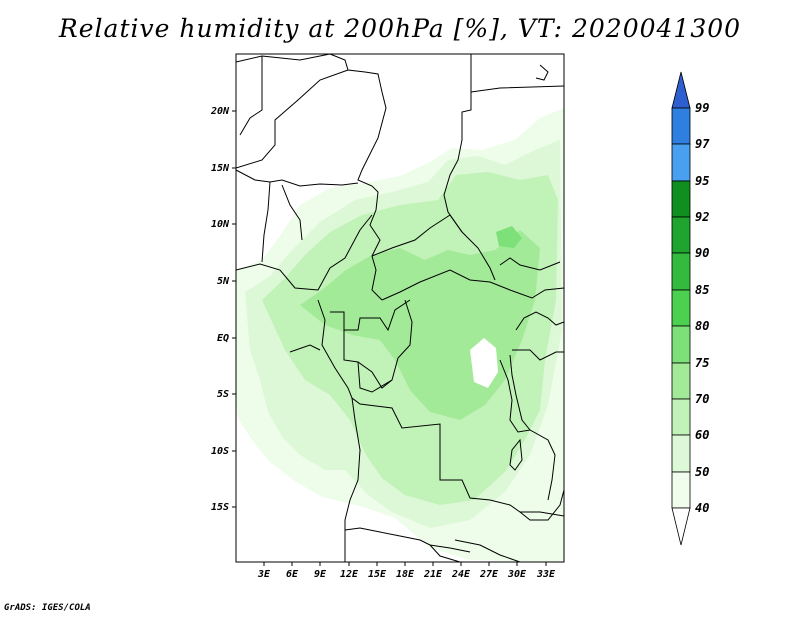 Image resolution: width=800 pixels, height=618 pixels. What do you see at coordinates (702, 326) in the screenshot?
I see `colorbar-label: 80` at bounding box center [702, 326].